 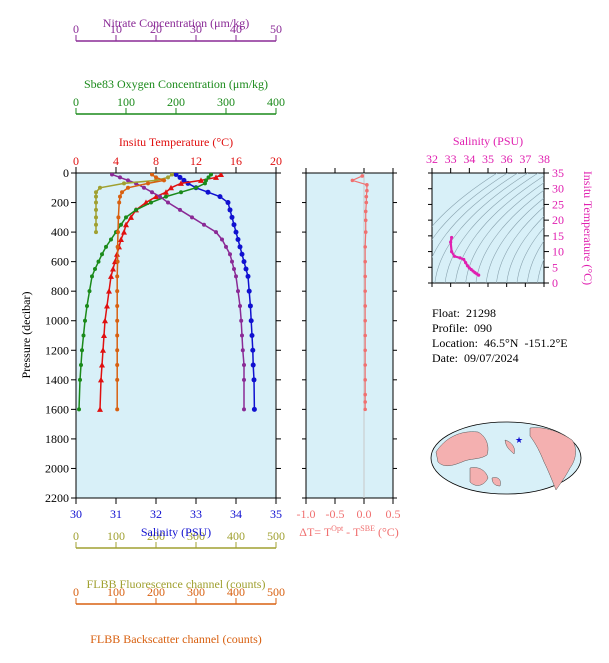 What do you see at coordinates (479, 275) in the screenshot?
I see `ts-point` at bounding box center [479, 275].